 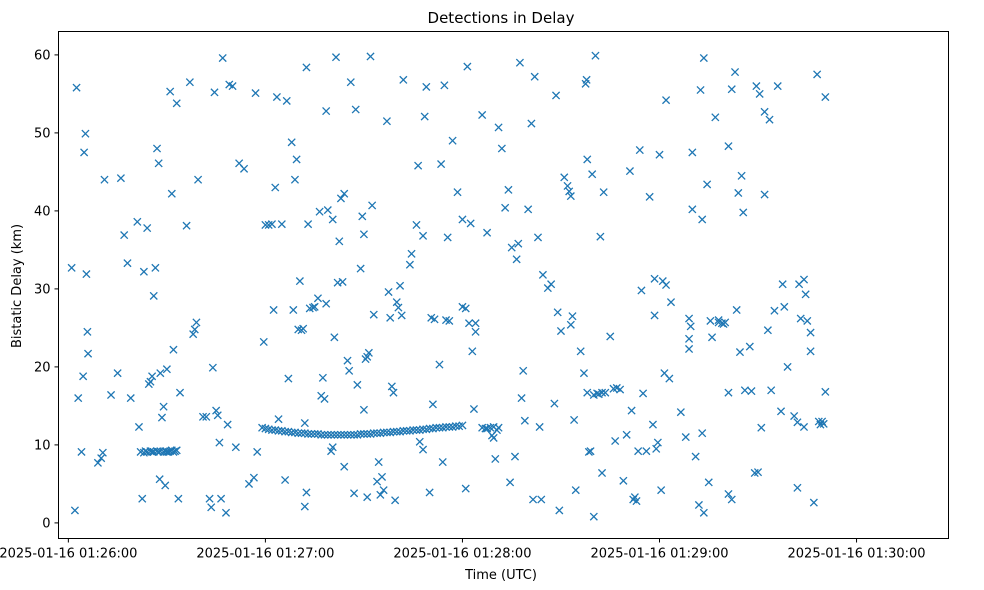 What do you see at coordinates (42, 55) in the screenshot?
I see `y-tick-label: 60` at bounding box center [42, 55].